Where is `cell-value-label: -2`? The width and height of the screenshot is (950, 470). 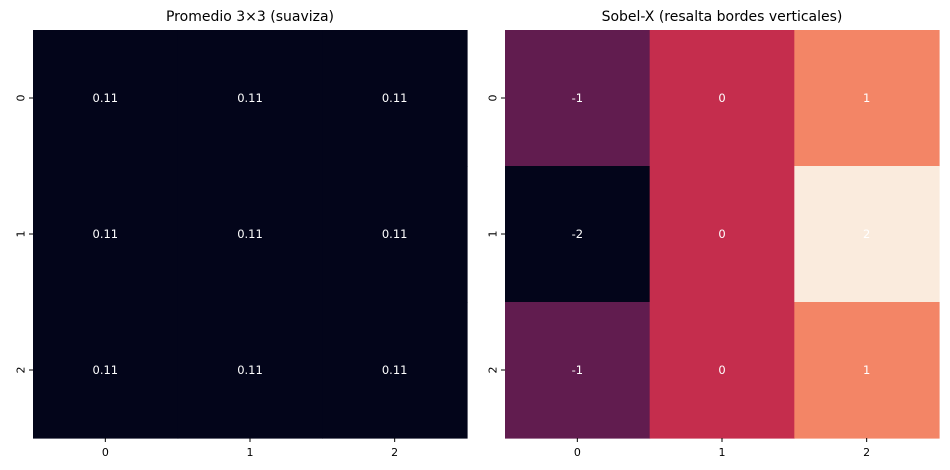 cell-value-label: -2 is located at coordinates (577, 234).